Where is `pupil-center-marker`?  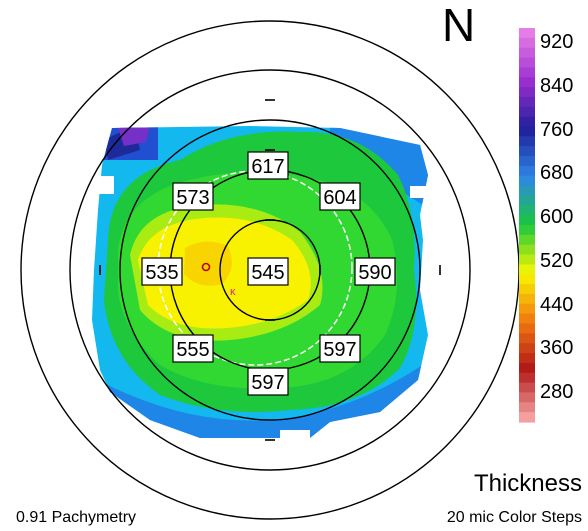 pupil-center-marker is located at coordinates (206, 267).